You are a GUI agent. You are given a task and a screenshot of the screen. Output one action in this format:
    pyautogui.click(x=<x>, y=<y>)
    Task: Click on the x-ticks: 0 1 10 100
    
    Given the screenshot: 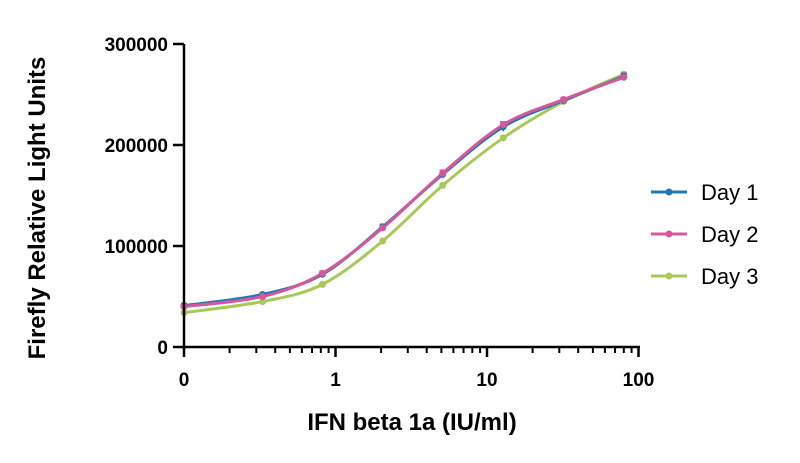 What is the action you would take?
    pyautogui.click(x=417, y=369)
    